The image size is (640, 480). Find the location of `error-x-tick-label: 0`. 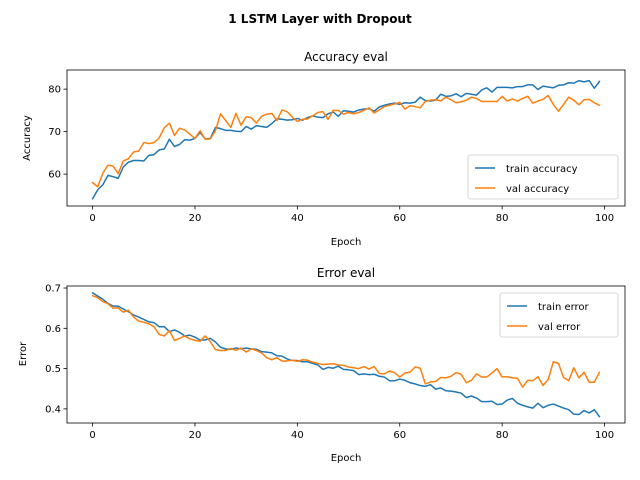

error-x-tick-label: 0 is located at coordinates (92, 435).